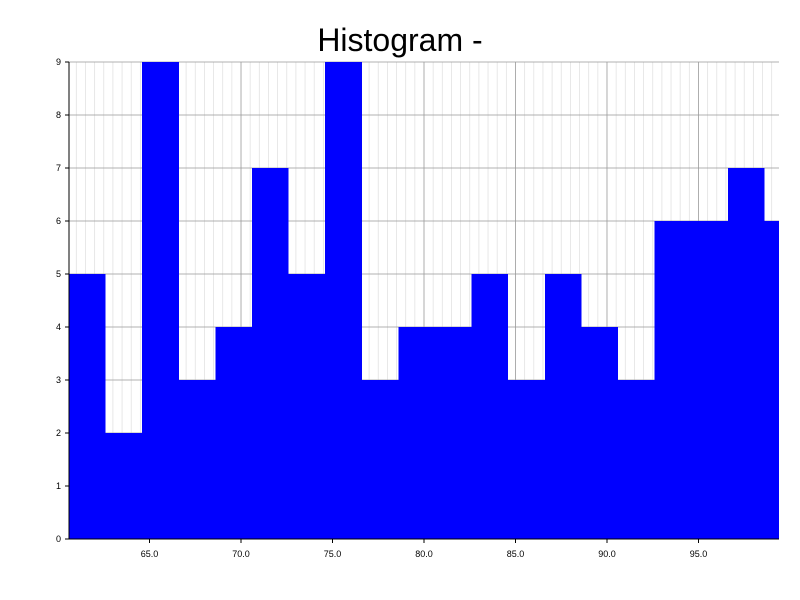 The image size is (800, 600). Describe the element at coordinates (58, 380) in the screenshot. I see `y-tick-label: 3` at that location.